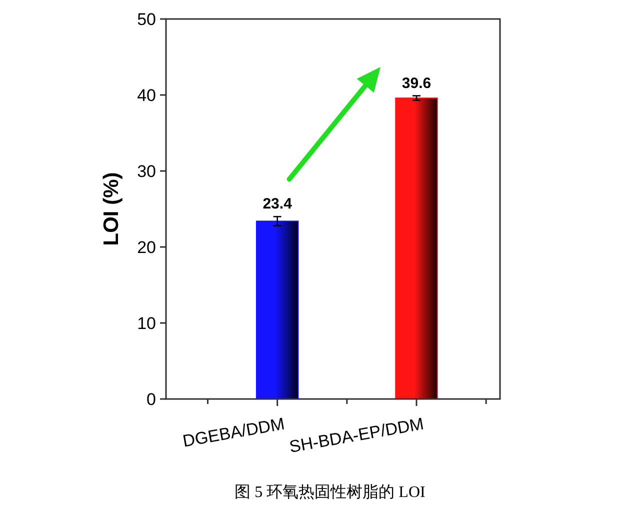 This screenshot has height=522, width=625. What do you see at coordinates (417, 83) in the screenshot?
I see `data-label: 39.6` at bounding box center [417, 83].